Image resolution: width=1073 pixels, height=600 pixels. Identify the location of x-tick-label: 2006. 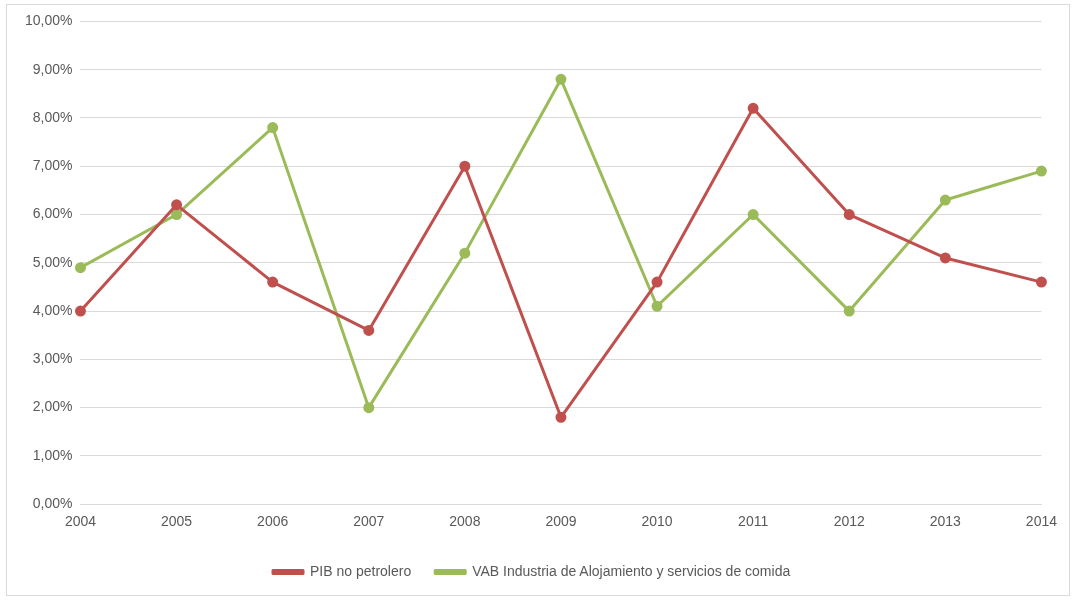
(273, 521).